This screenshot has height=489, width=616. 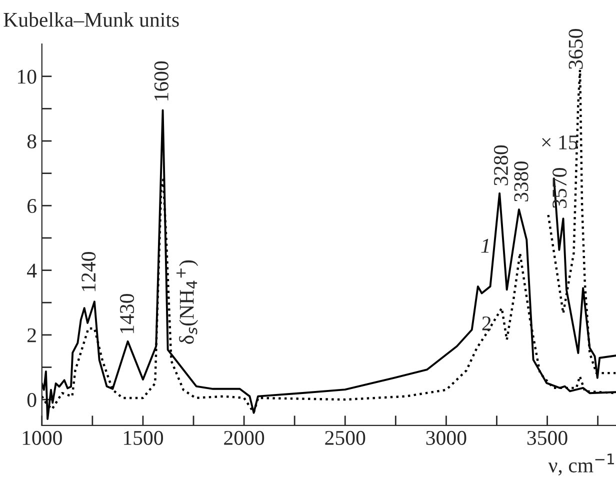 I want to click on annotation: 3280, so click(x=501, y=165).